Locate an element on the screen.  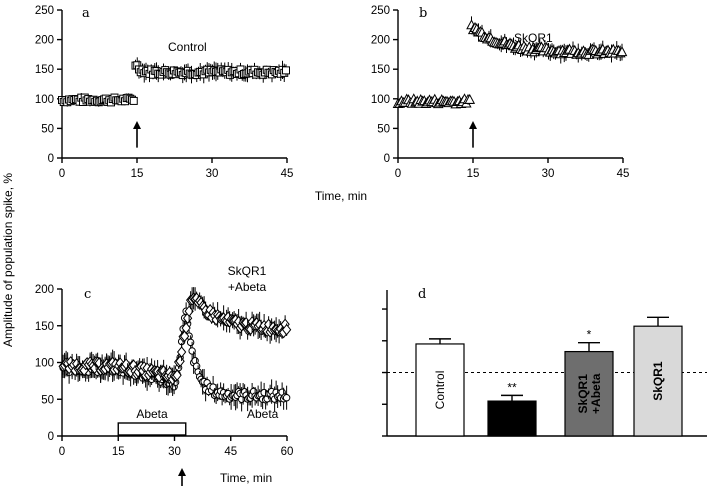
panel-letter-d: d is located at coordinates (422, 294).